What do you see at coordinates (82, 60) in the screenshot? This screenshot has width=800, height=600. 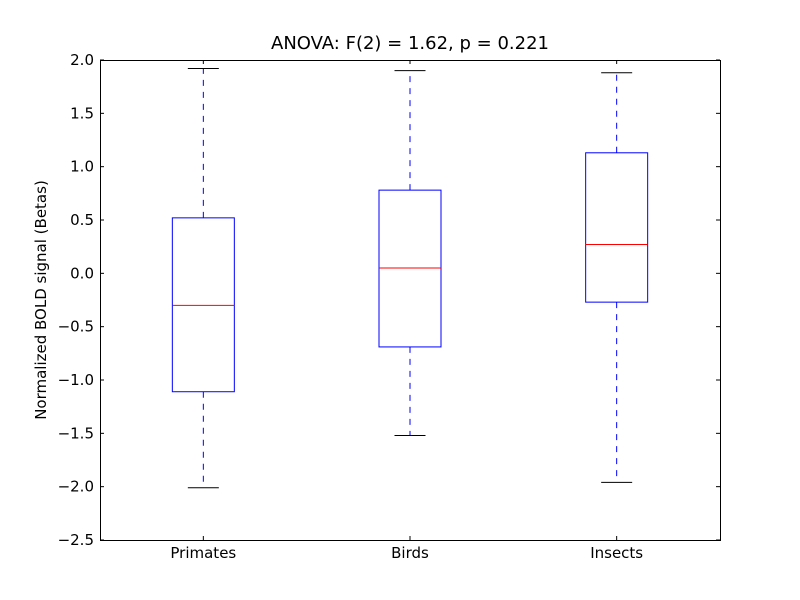 I see `y-tick-label: 2.0` at bounding box center [82, 60].